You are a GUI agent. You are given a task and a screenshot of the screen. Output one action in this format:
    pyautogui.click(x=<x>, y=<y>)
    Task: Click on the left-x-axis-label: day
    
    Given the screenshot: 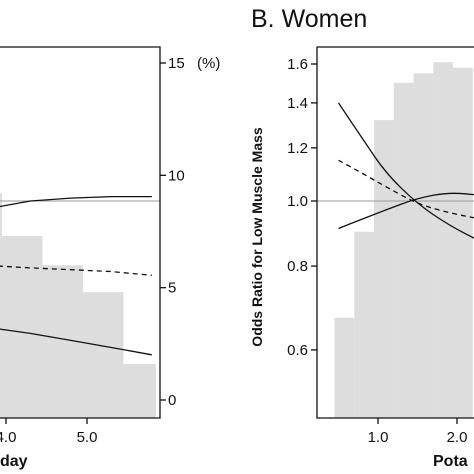 What is the action you would take?
    pyautogui.click(x=14, y=461)
    